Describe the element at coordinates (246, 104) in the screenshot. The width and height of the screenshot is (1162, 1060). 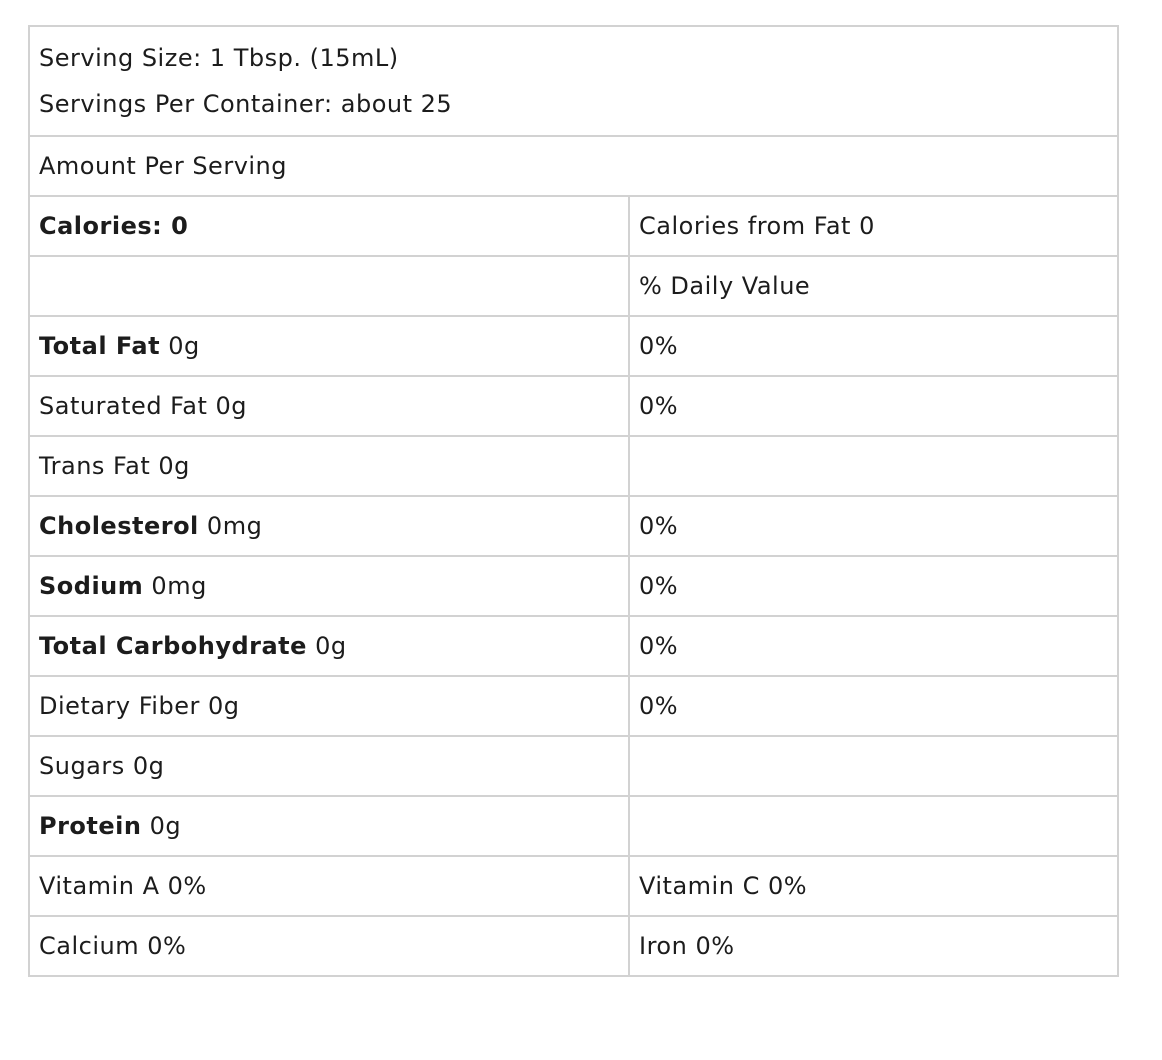
I see `servings-per-container: Servings Per Container: about 25` at that location.